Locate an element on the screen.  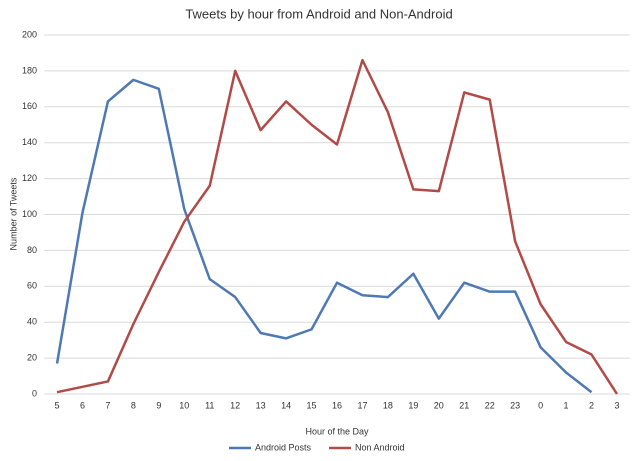
x-tick-label: 2 is located at coordinates (591, 405).